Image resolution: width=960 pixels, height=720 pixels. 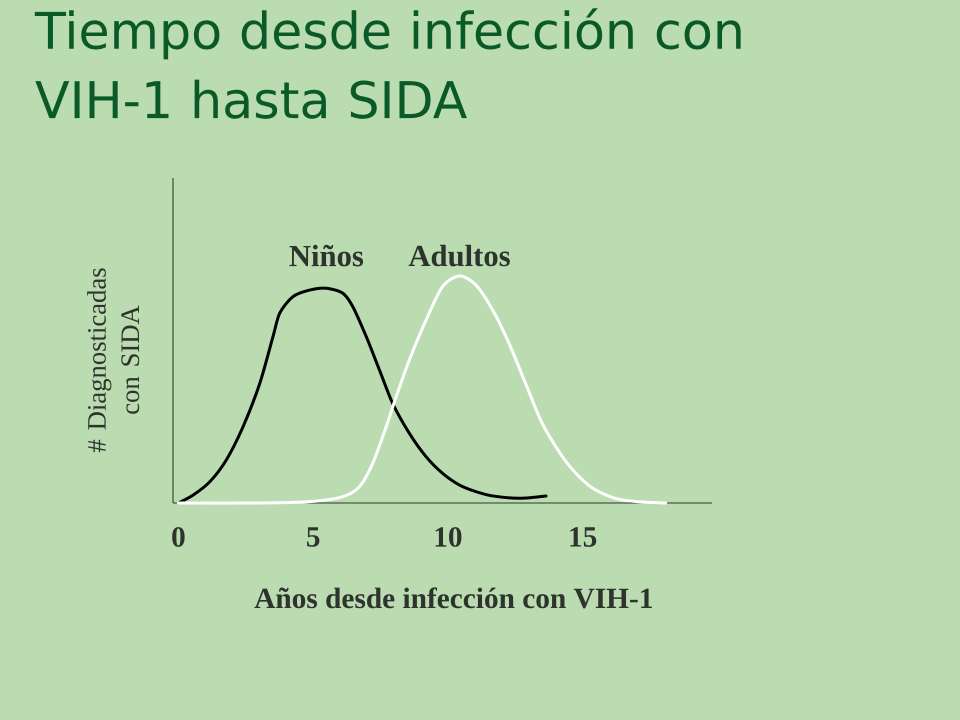 What do you see at coordinates (178, 537) in the screenshot?
I see `x-tick-label: 0` at bounding box center [178, 537].